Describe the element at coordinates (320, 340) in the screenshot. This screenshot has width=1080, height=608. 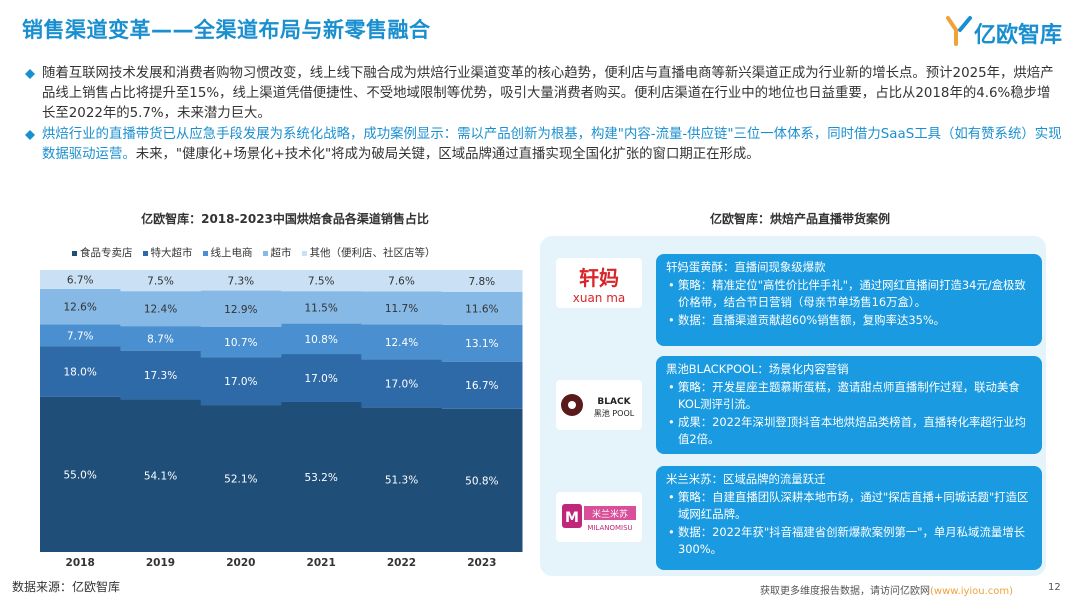
I see `data-label: 10.8%` at that location.